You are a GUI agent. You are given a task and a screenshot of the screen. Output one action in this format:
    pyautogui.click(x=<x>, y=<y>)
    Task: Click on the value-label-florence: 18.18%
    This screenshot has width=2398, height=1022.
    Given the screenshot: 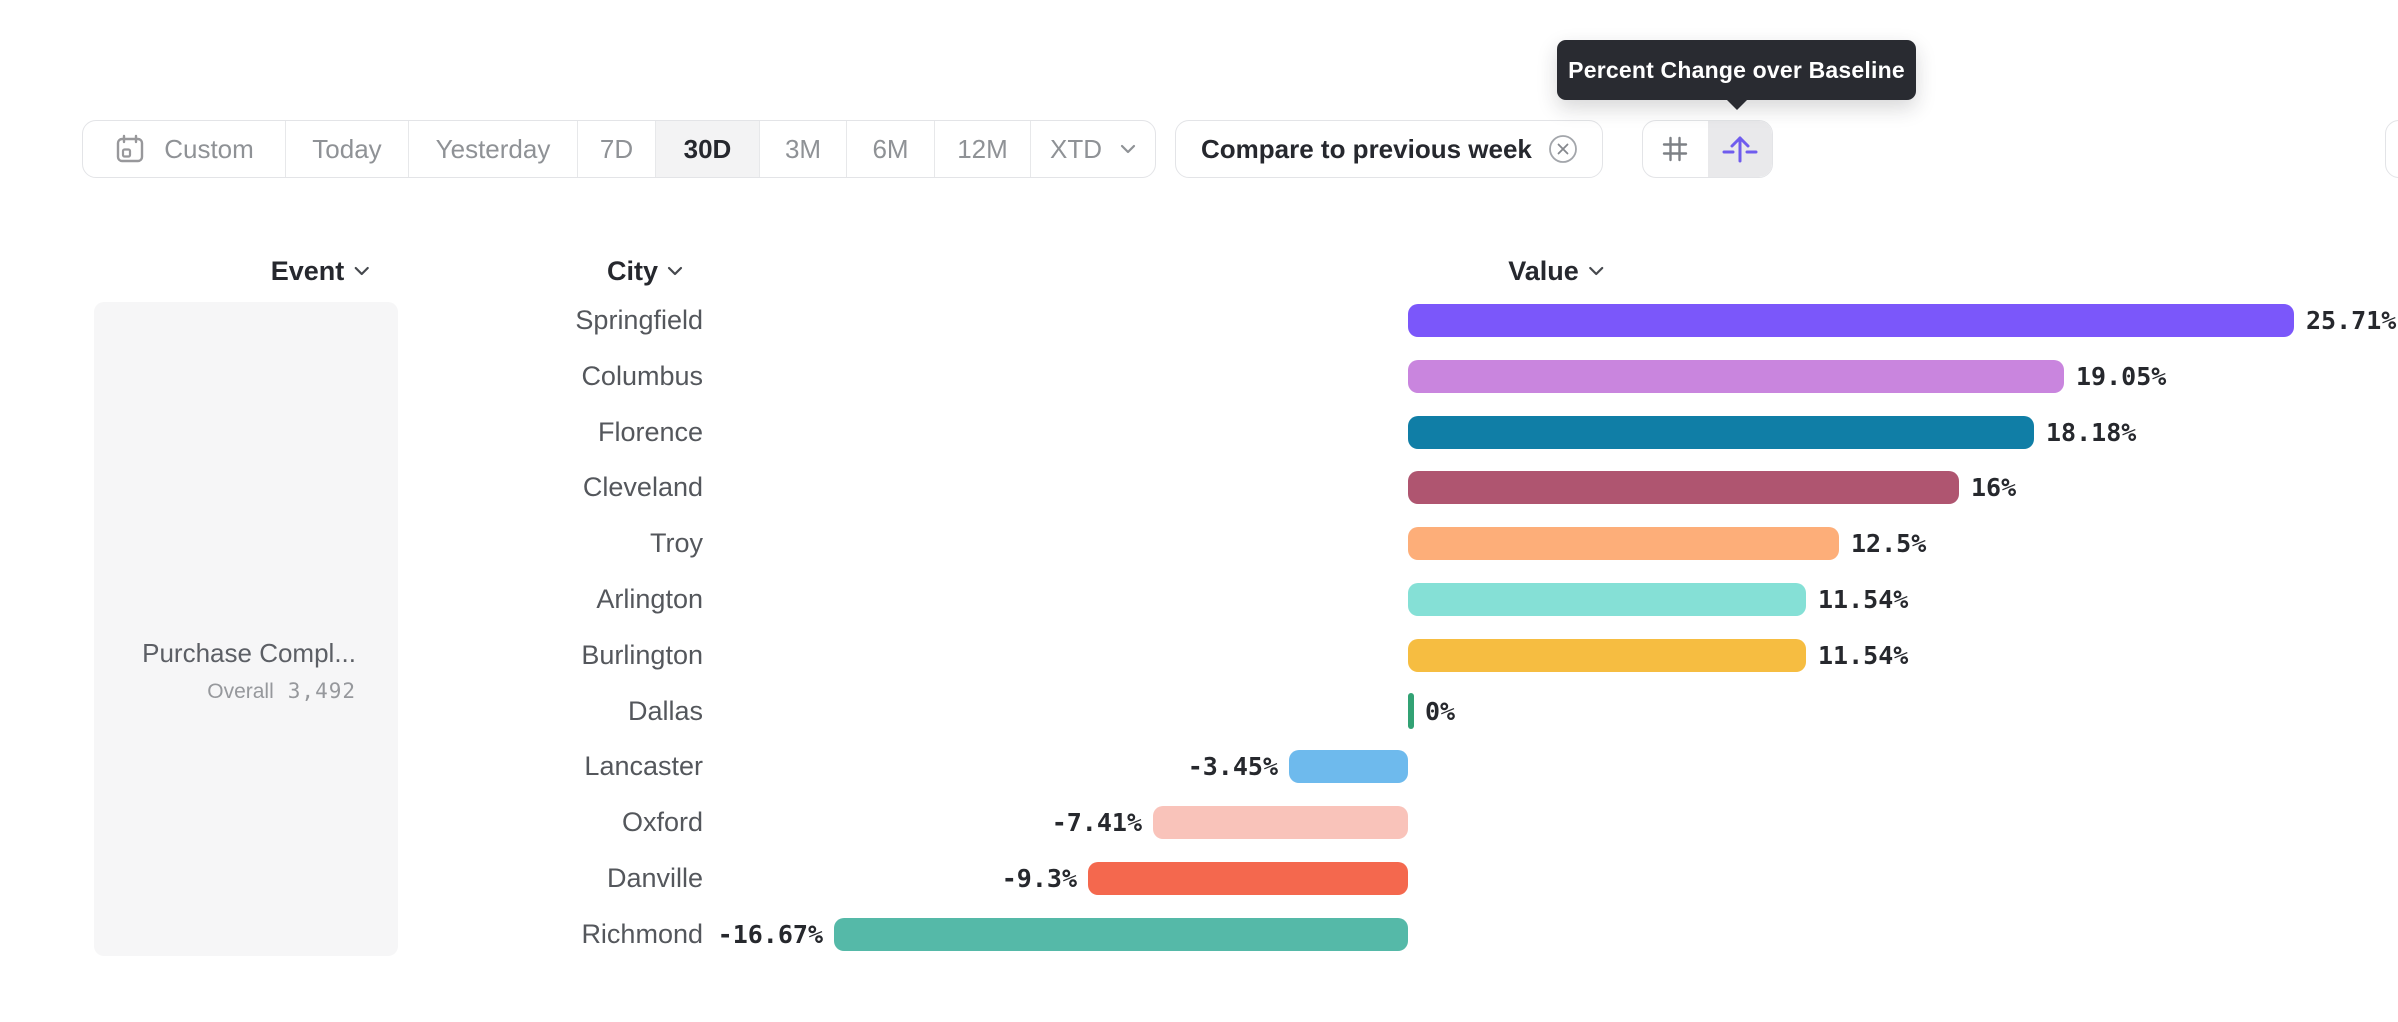 What is the action you would take?
    pyautogui.click(x=2091, y=432)
    